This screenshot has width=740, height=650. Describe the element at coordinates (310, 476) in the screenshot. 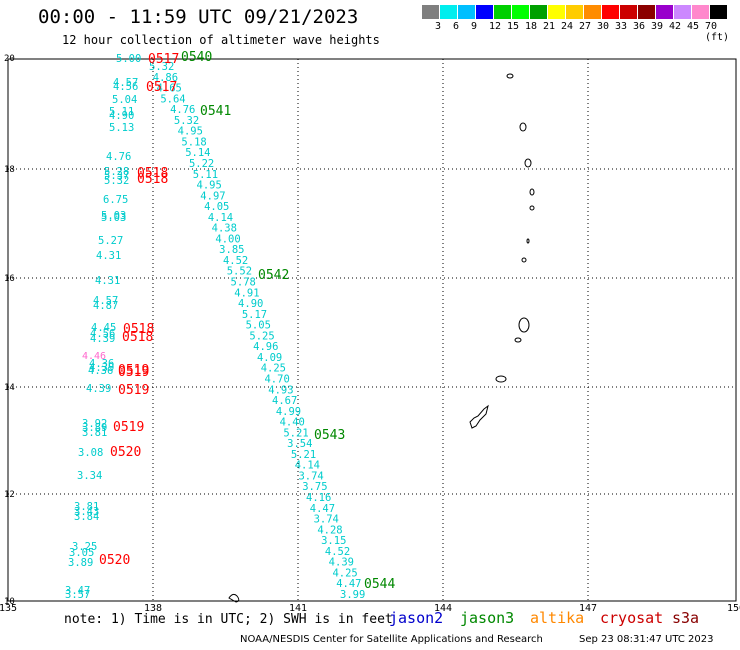

I see `swh-value: 3.74` at that location.